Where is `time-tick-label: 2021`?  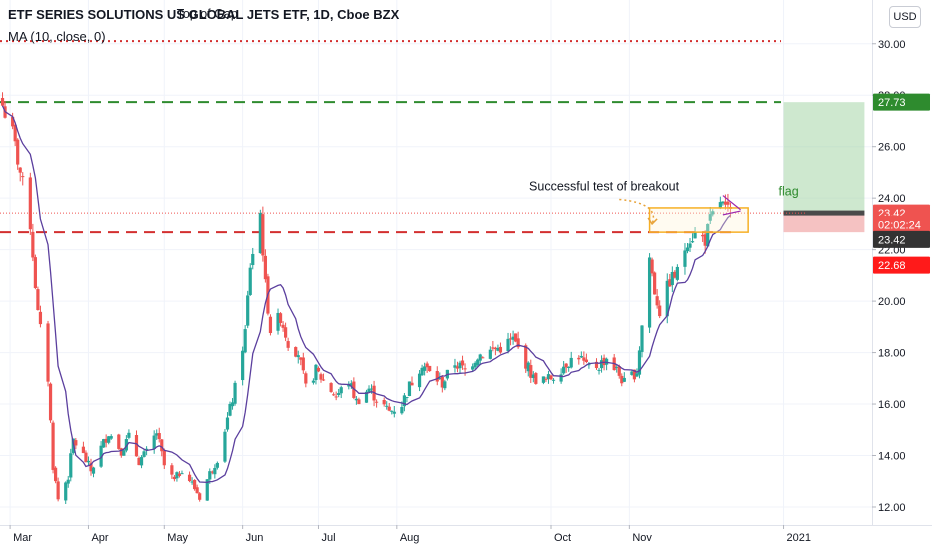 time-tick-label: 2021 is located at coordinates (799, 538).